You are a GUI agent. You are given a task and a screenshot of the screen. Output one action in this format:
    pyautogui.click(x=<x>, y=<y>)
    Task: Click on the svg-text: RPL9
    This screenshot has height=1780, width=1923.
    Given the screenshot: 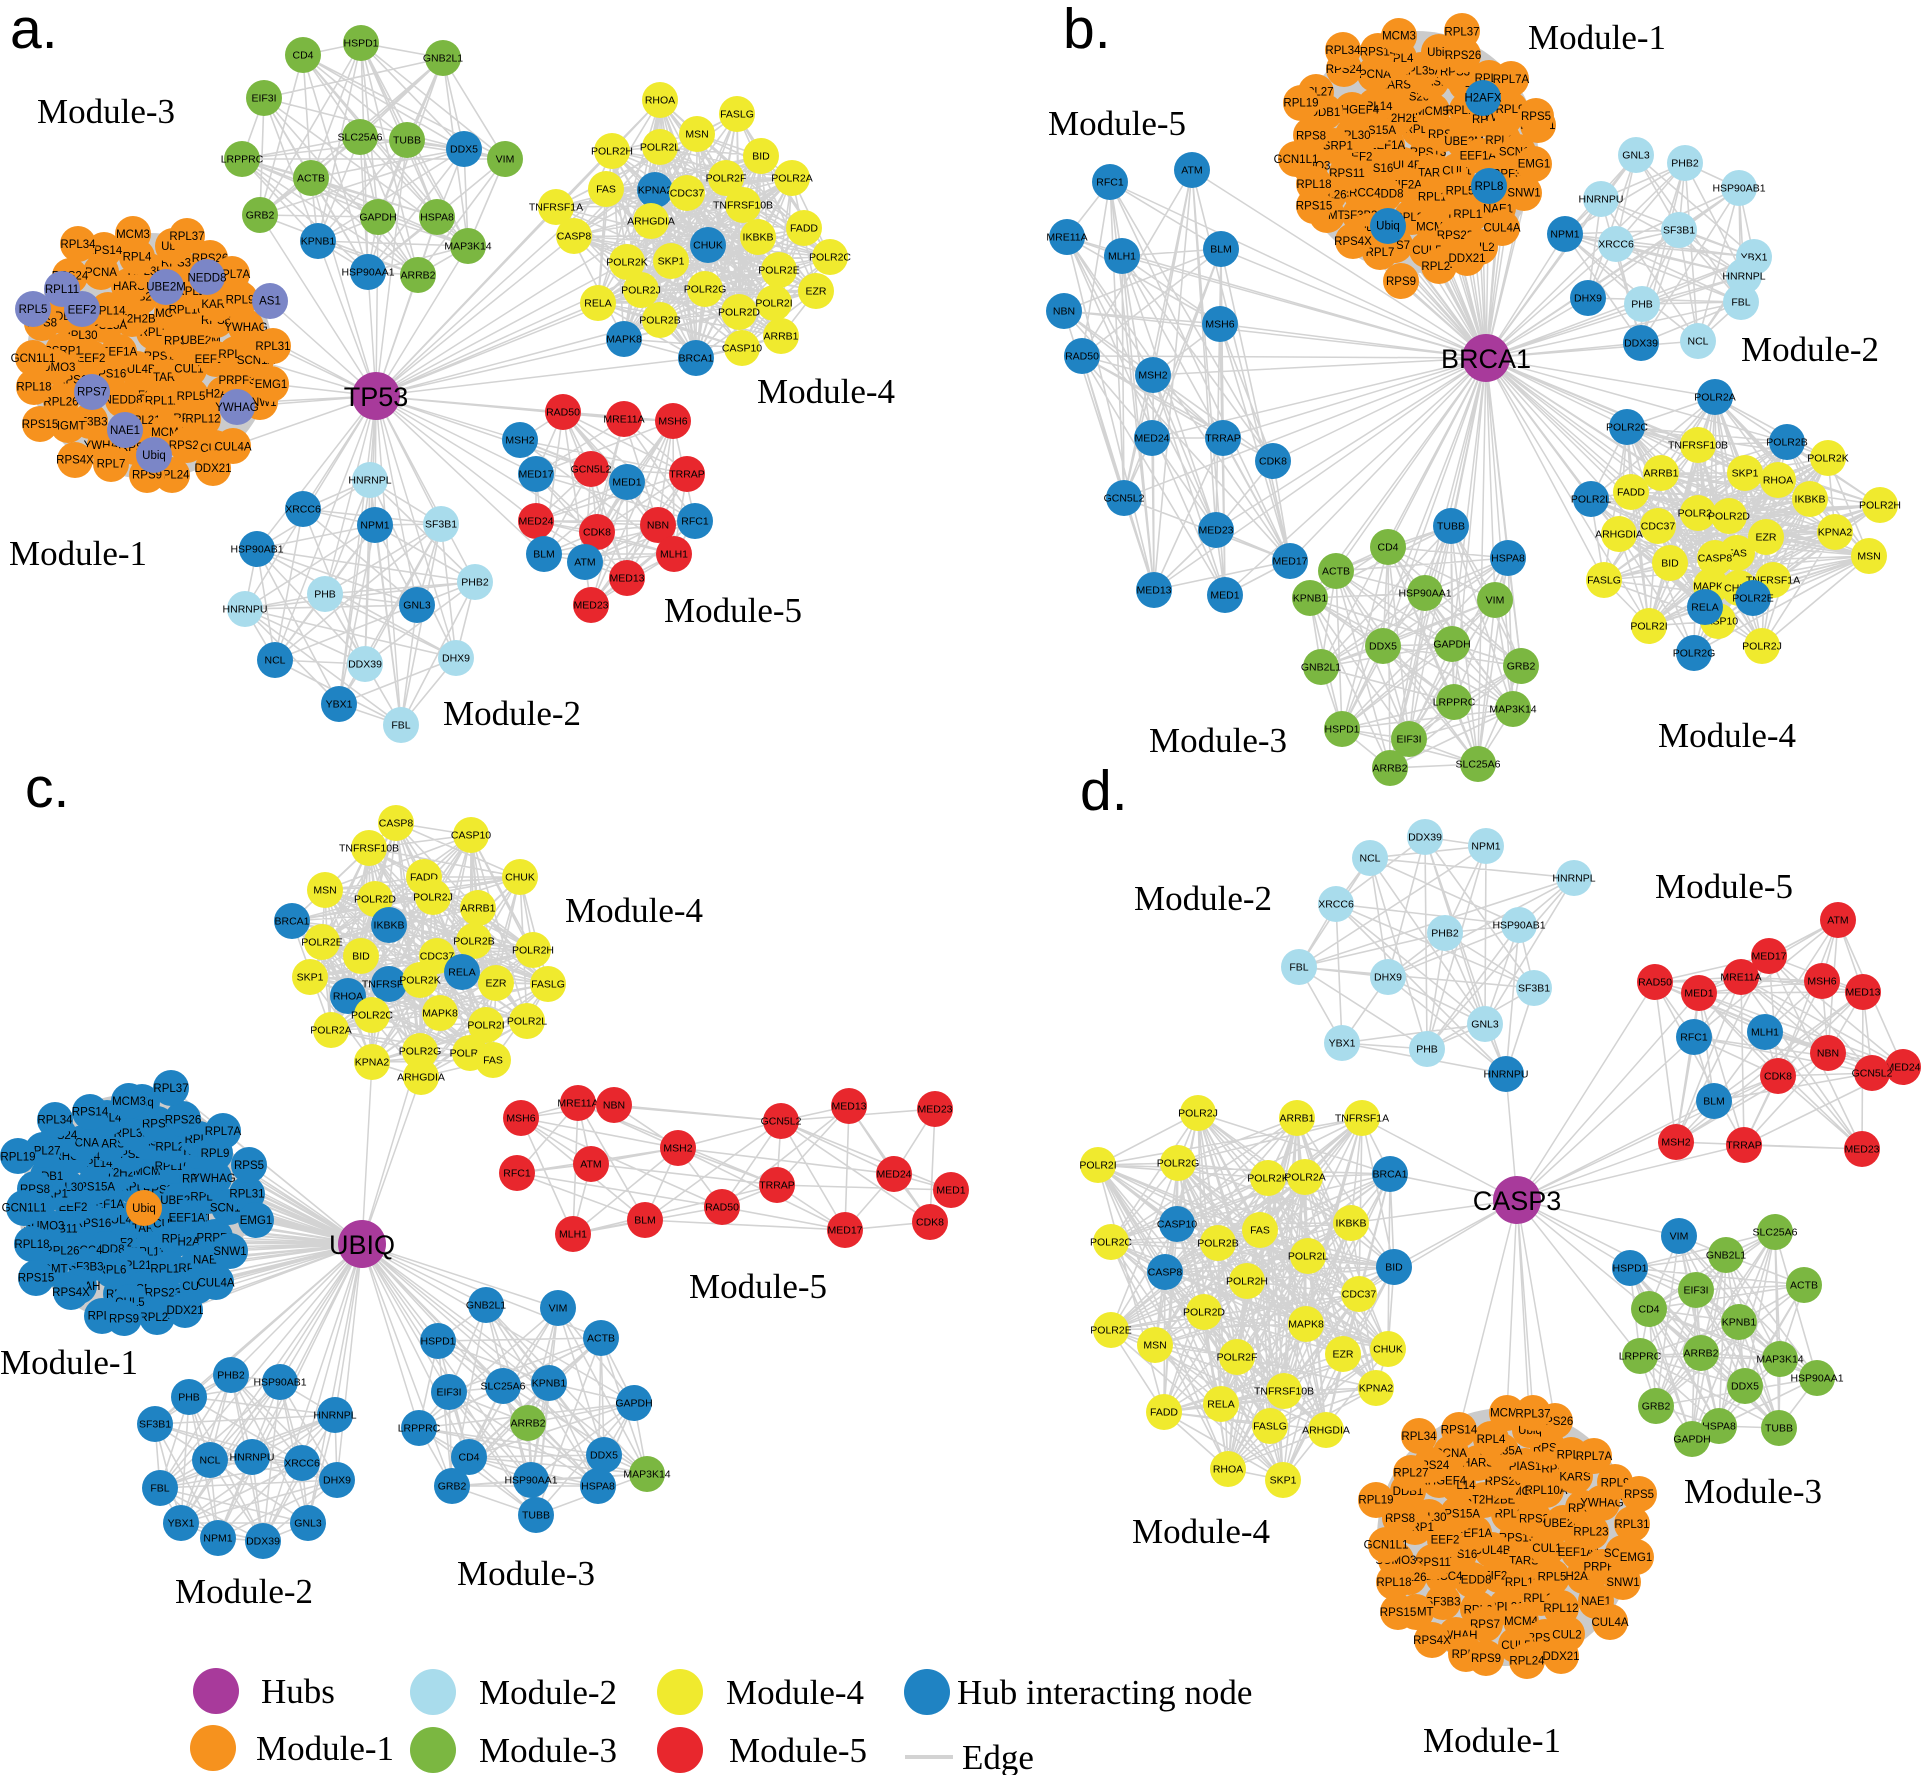 What is the action you would take?
    pyautogui.click(x=240, y=300)
    